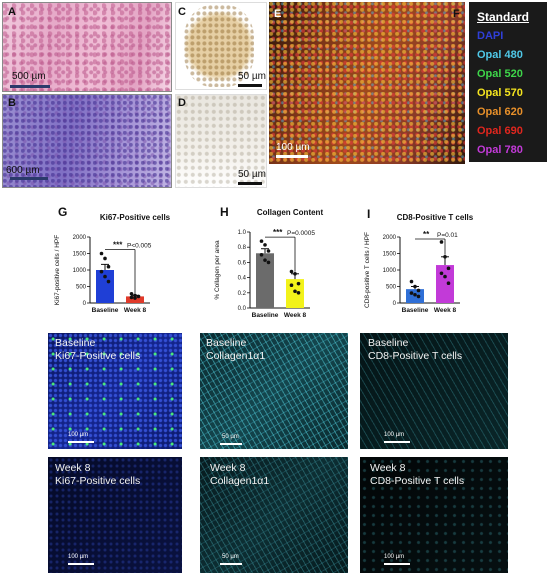 The width and height of the screenshot is (550, 576). What do you see at coordinates (278, 14) in the screenshot?
I see `panel-e-letter: E` at bounding box center [278, 14].